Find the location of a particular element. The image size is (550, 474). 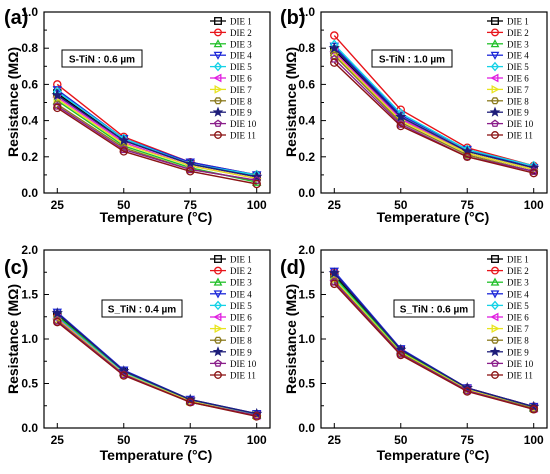

annotation-text: S_TiN : 0.6 µm is located at coordinates (434, 310).